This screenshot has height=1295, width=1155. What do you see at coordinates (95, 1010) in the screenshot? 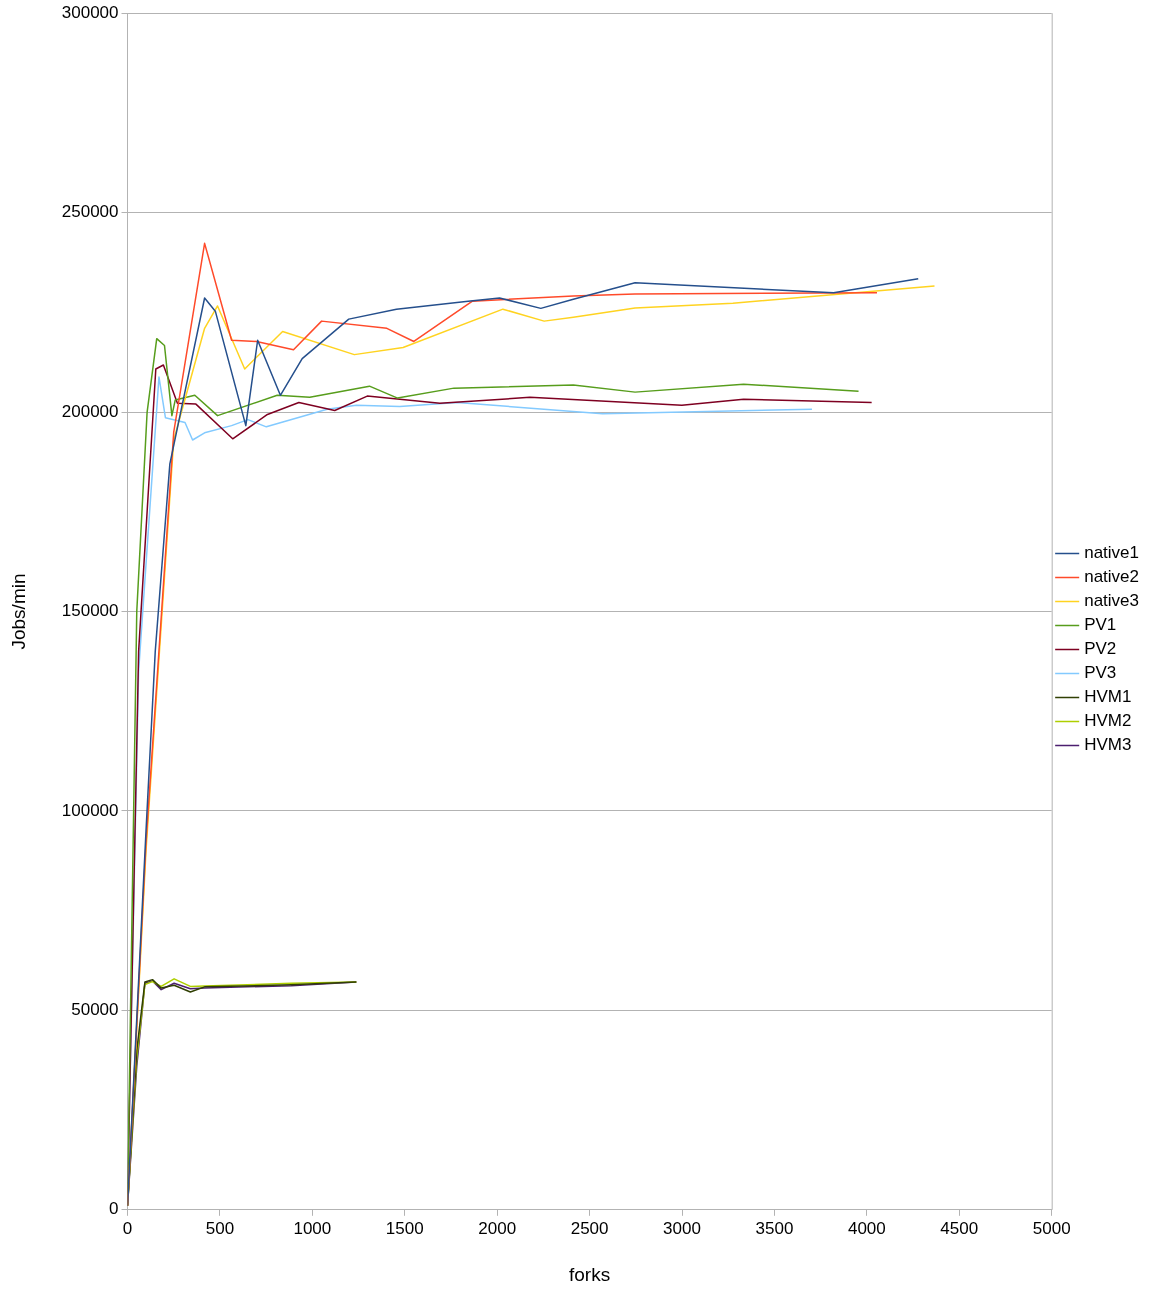
I see `y-tick-label: 50000` at bounding box center [95, 1010].